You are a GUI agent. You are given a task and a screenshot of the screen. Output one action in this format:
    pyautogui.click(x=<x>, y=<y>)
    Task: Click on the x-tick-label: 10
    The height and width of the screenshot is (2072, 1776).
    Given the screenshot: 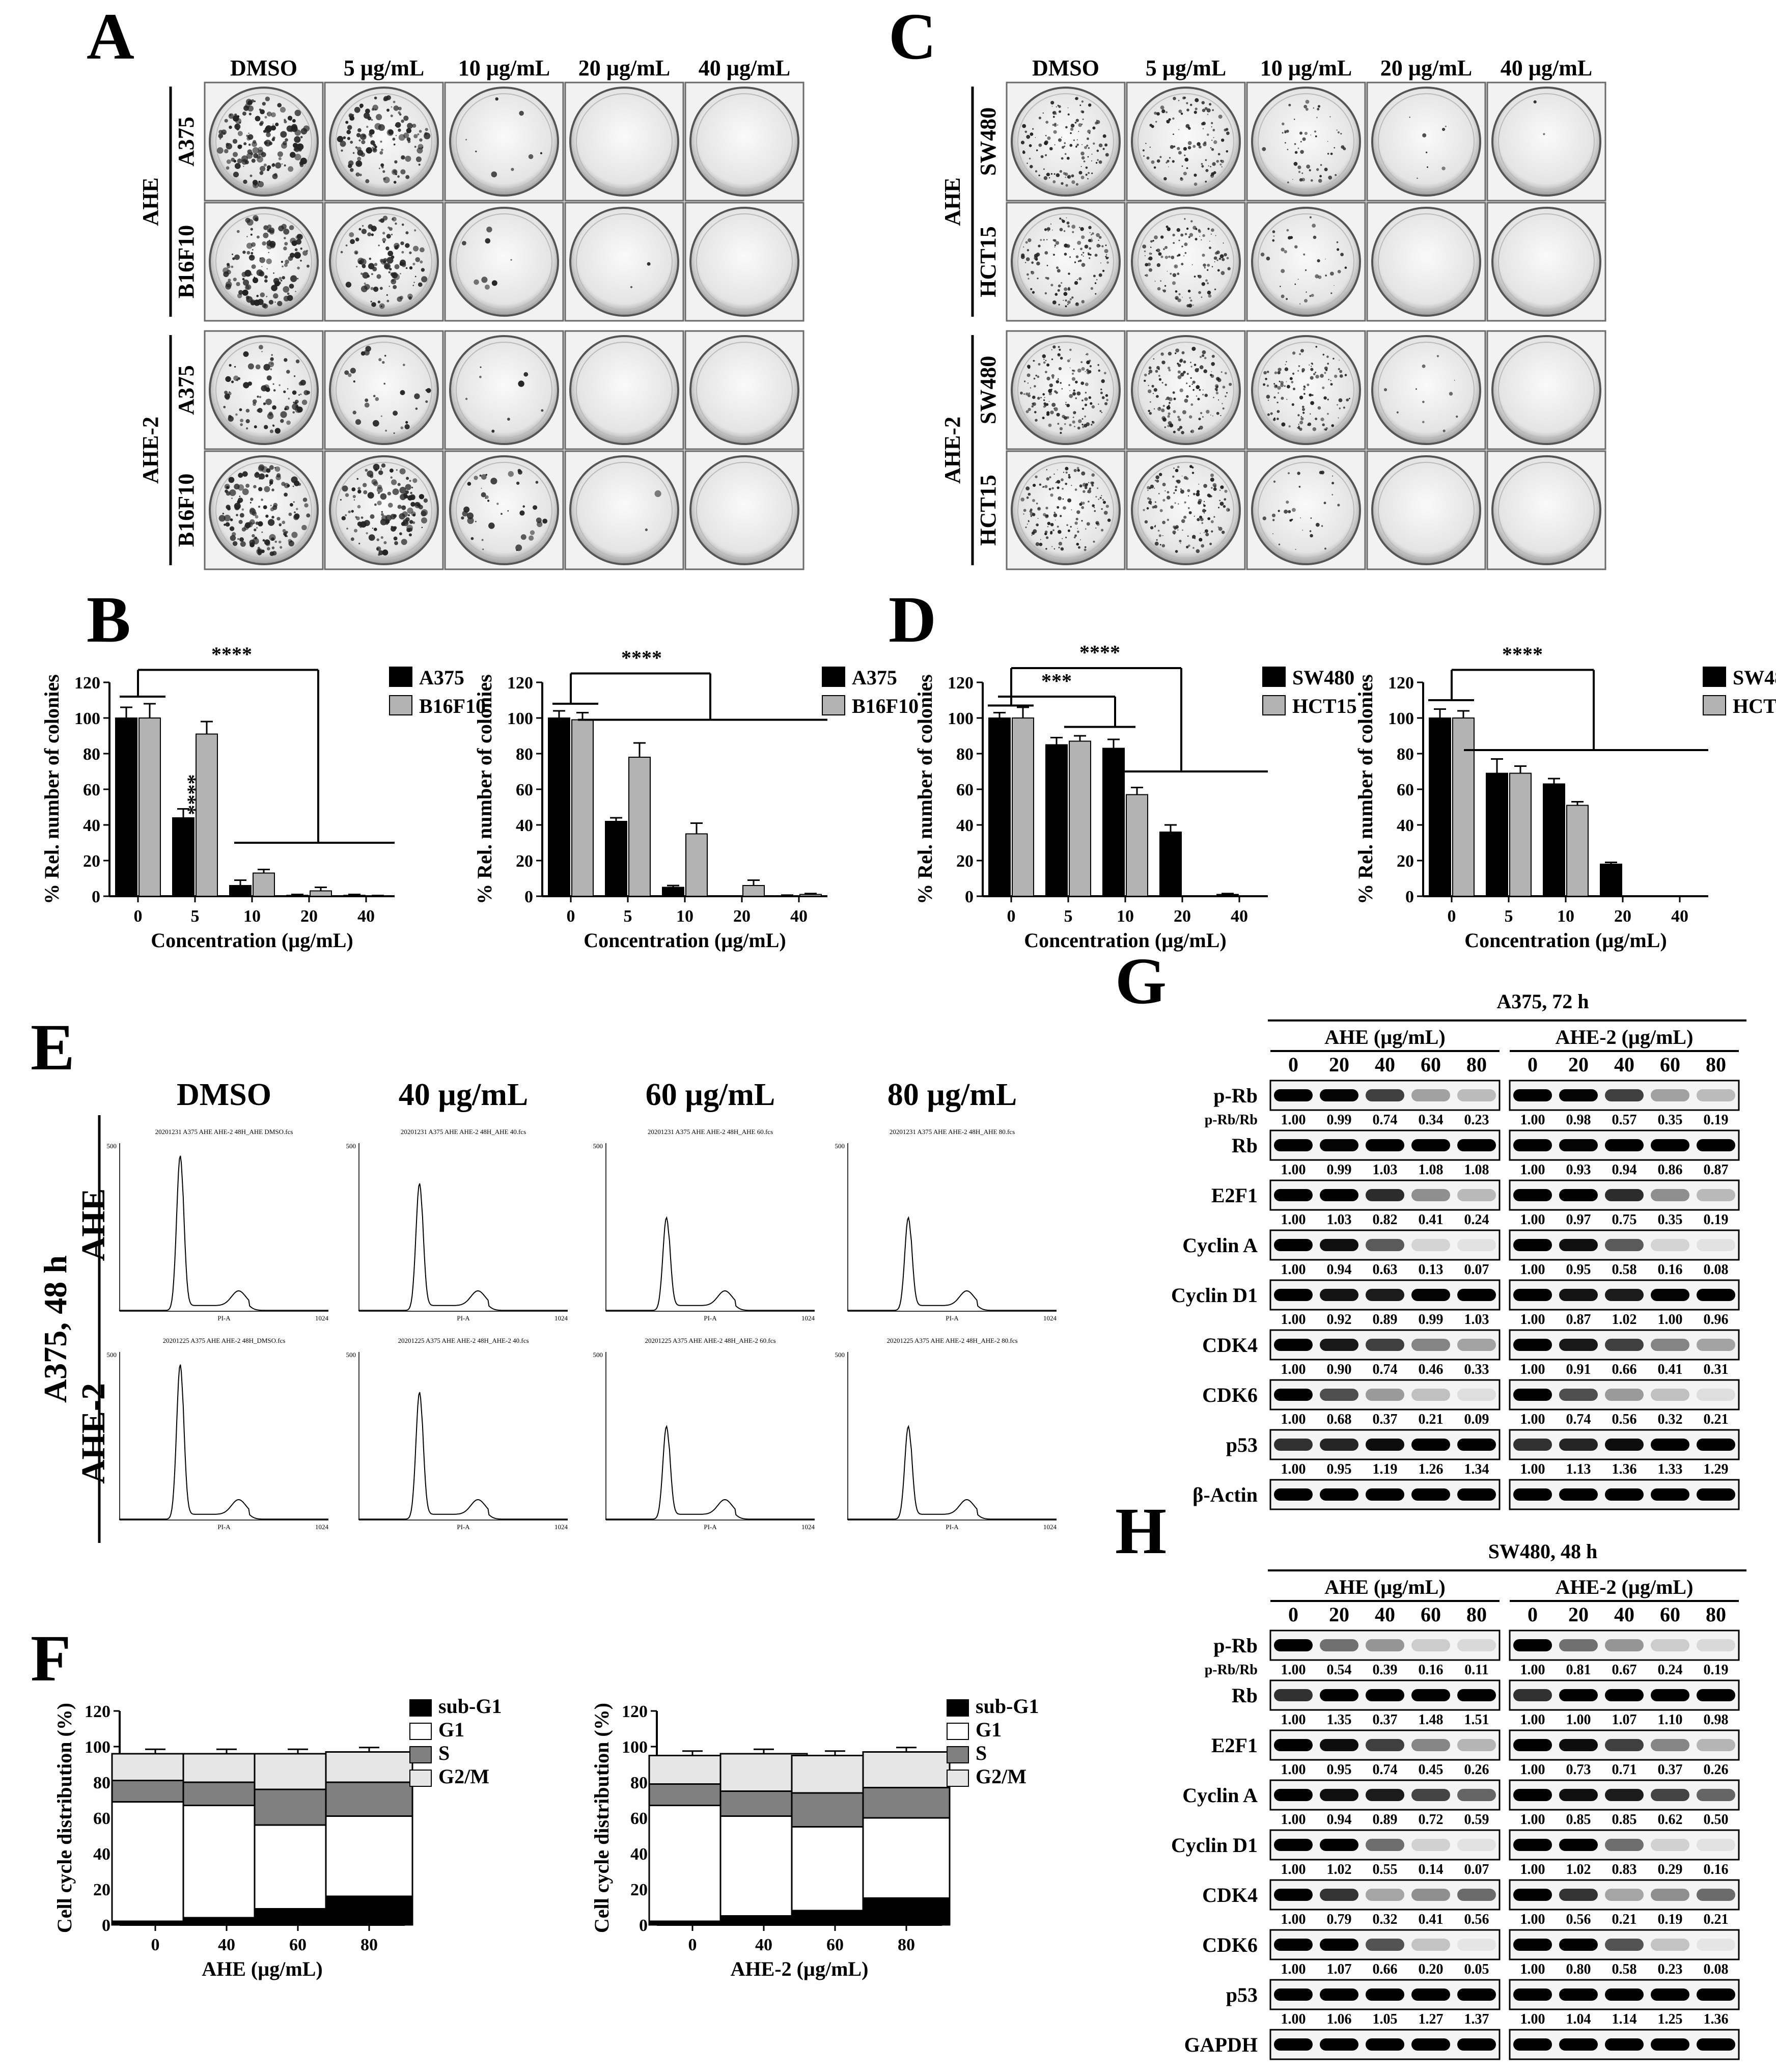 What is the action you would take?
    pyautogui.click(x=684, y=917)
    